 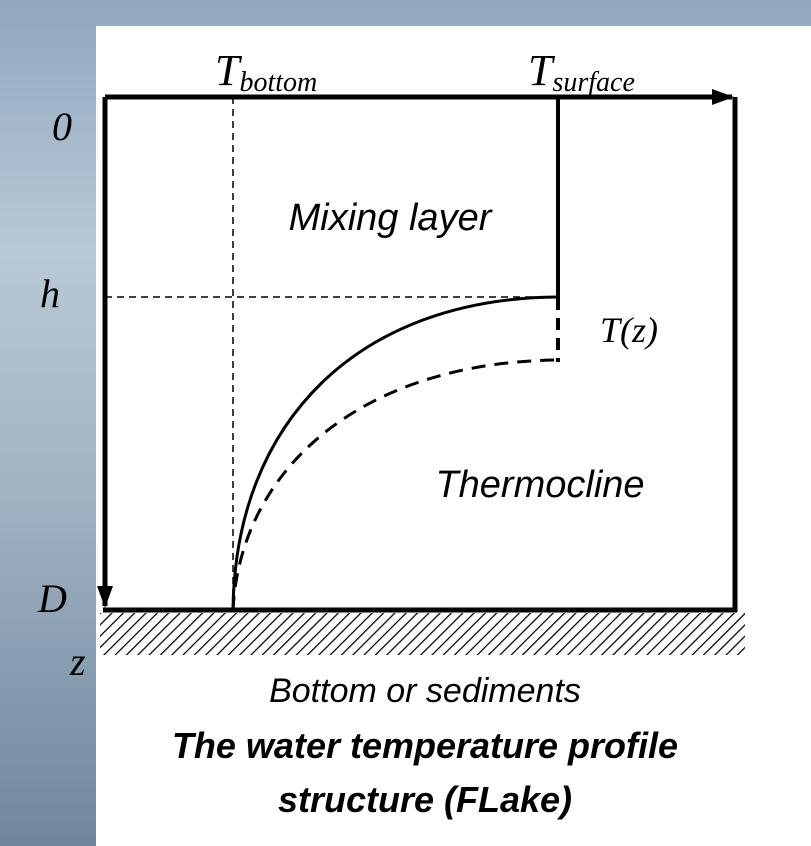 What do you see at coordinates (425, 745) in the screenshot?
I see `caption: The water temperature profile` at bounding box center [425, 745].